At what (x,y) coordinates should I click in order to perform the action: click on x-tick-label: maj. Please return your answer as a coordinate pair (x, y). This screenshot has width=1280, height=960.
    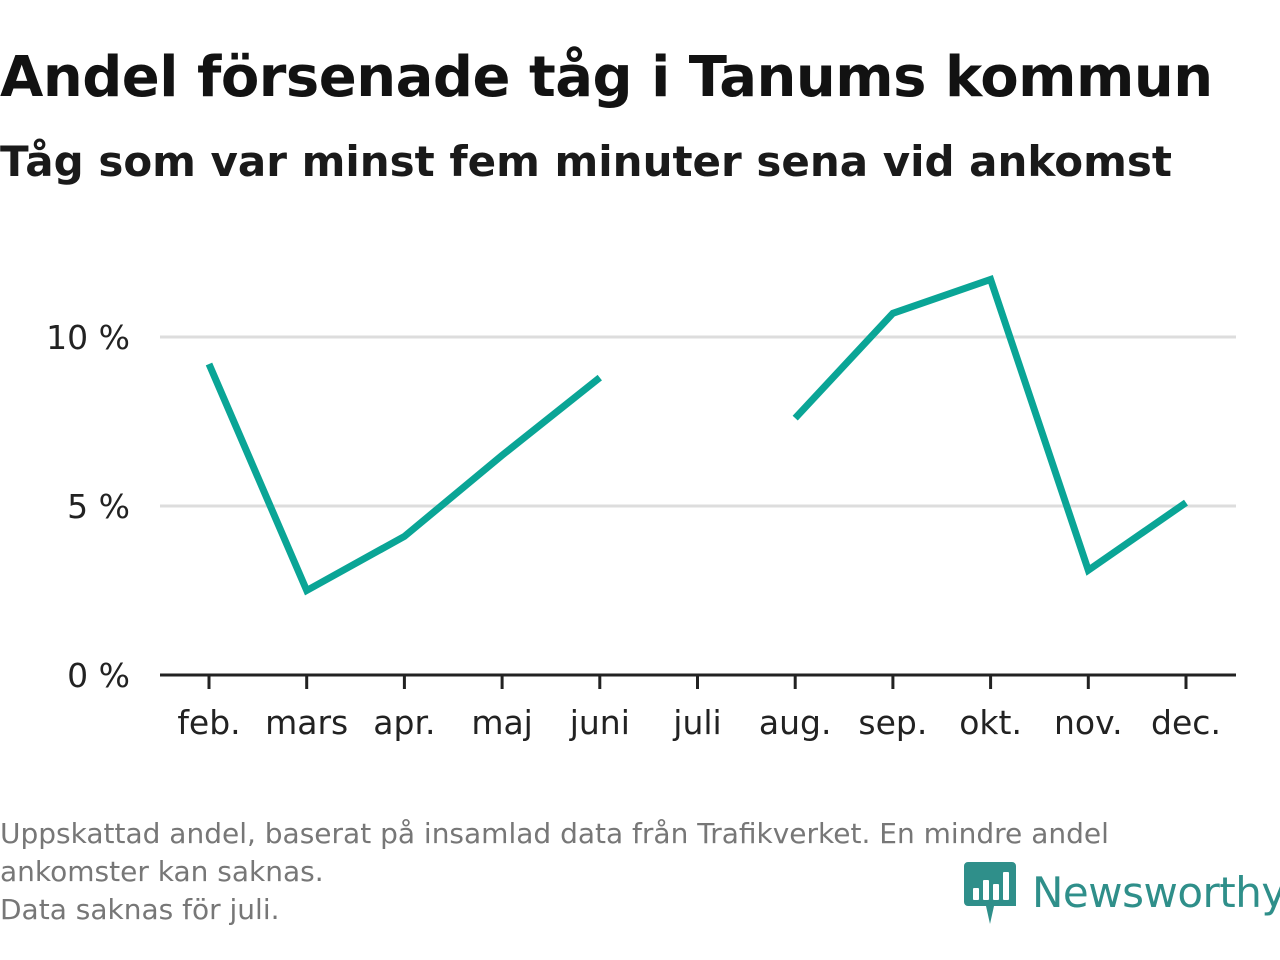
    Looking at the image, I should click on (502, 722).